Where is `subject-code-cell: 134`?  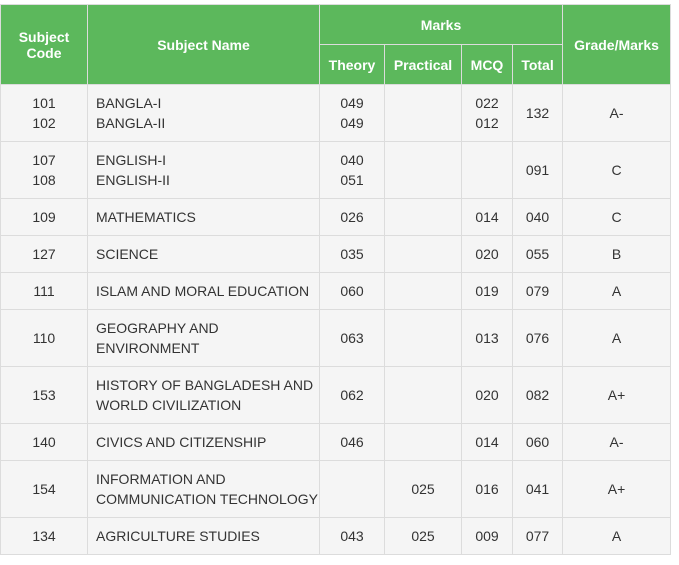 subject-code-cell: 134 is located at coordinates (44, 536).